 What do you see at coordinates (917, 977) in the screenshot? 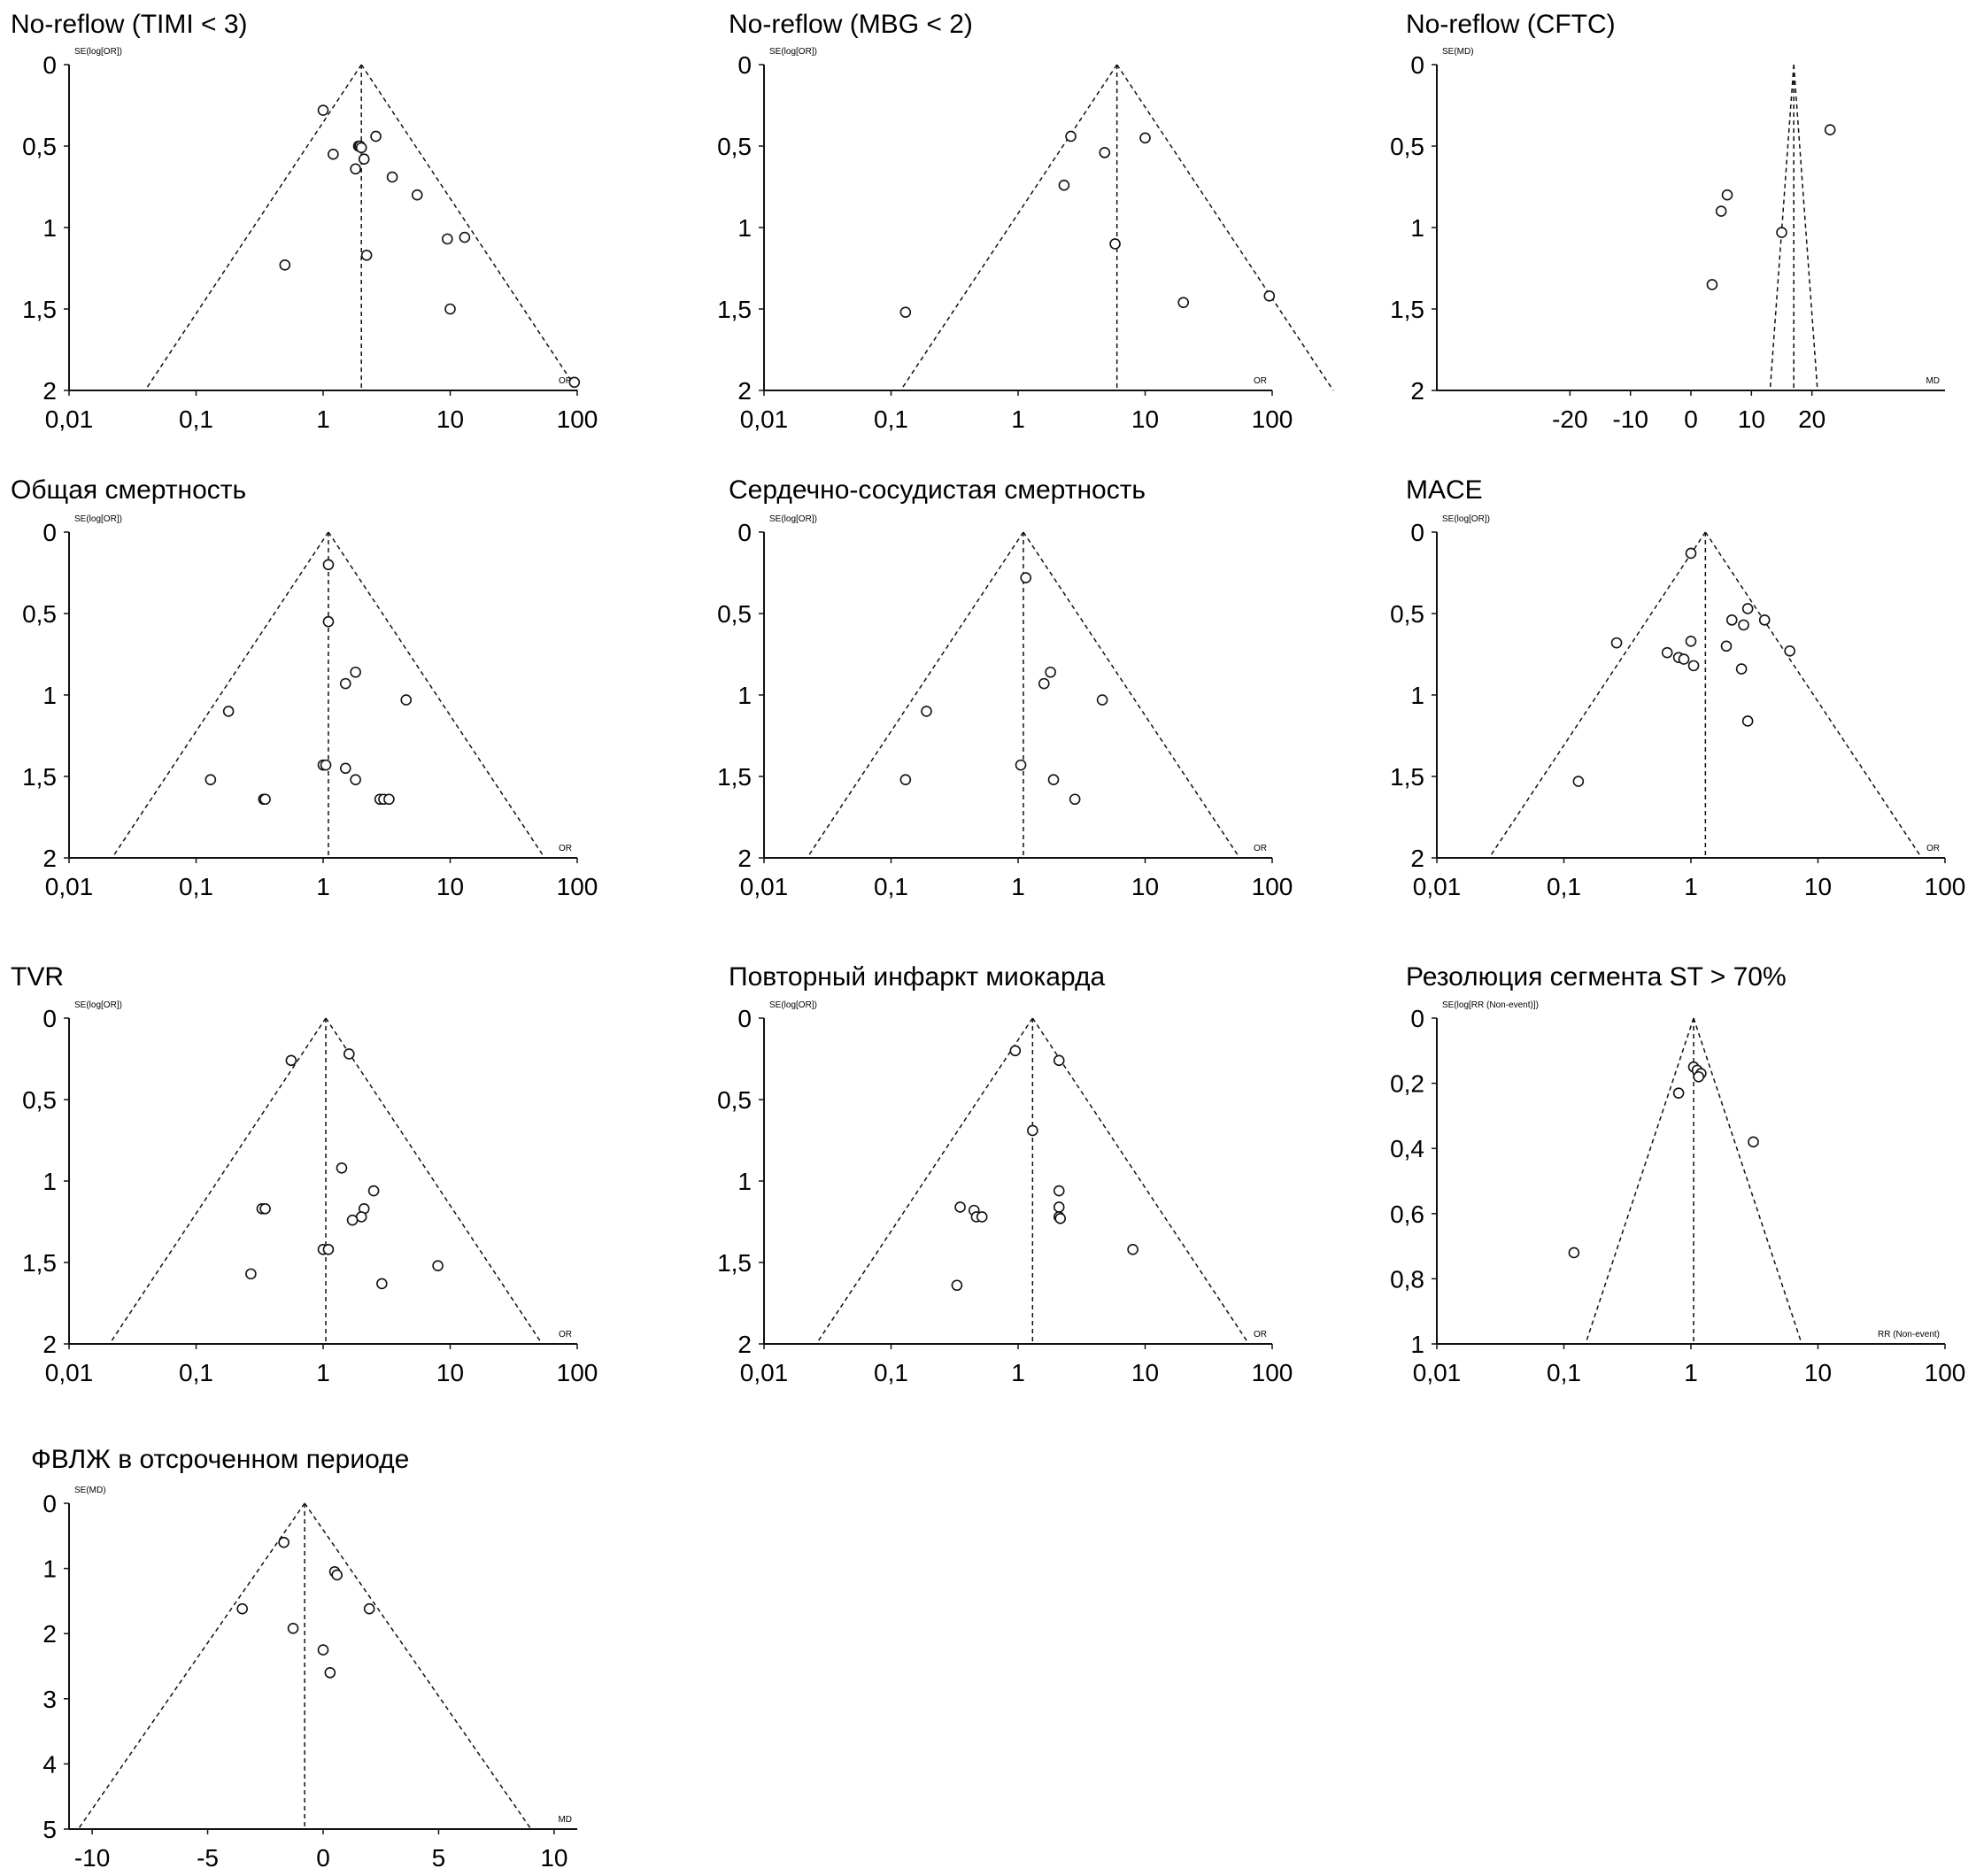
I see `panel-title: Повторный инфаркт миокарда` at bounding box center [917, 977].